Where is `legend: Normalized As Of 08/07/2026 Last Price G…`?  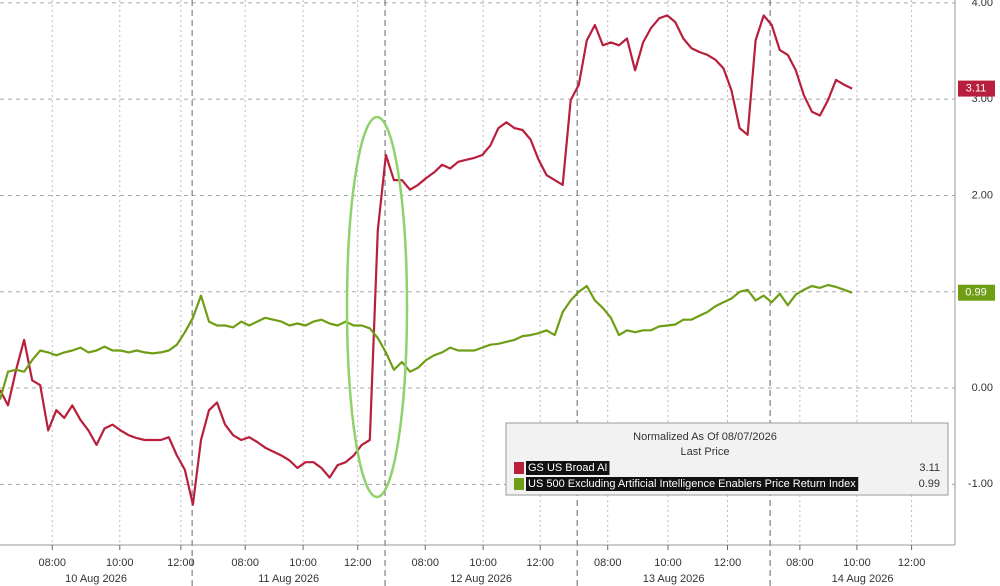 legend: Normalized As Of 08/07/2026 Last Price G… is located at coordinates (727, 459).